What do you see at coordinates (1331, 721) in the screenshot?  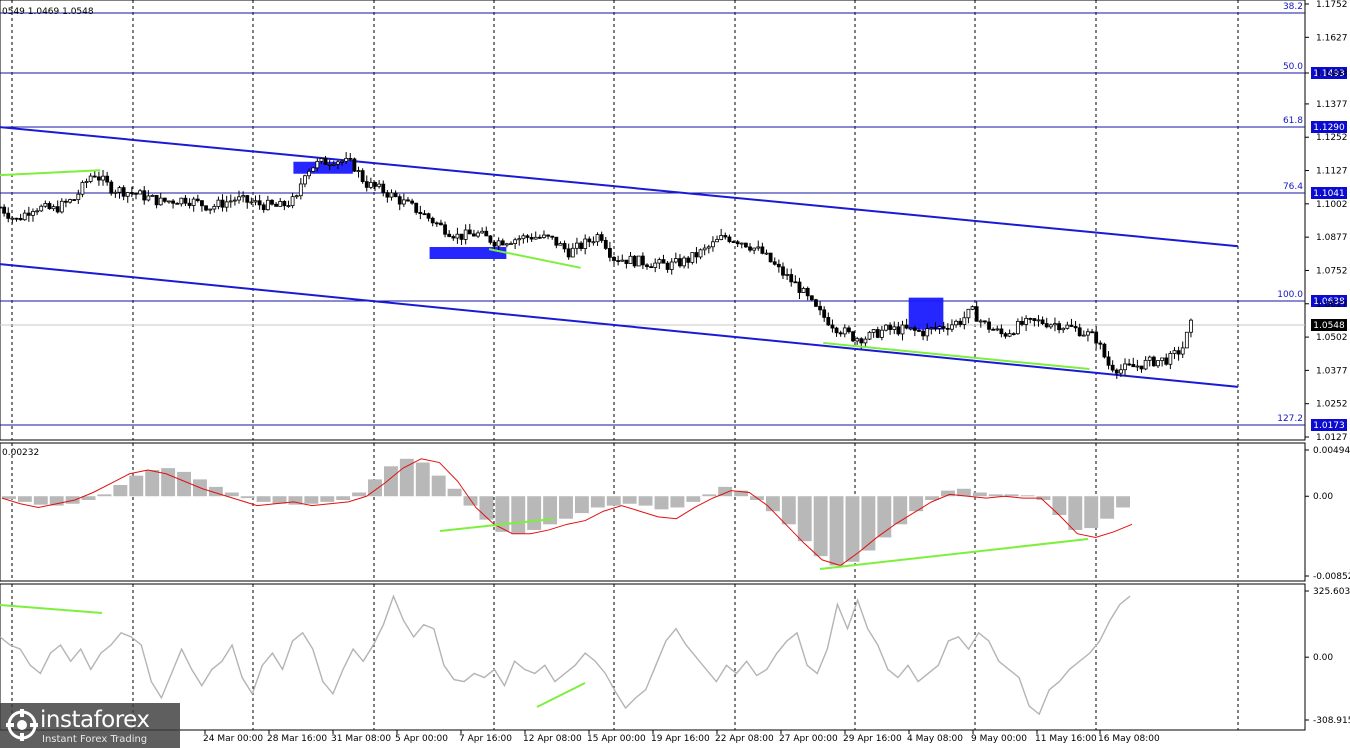 I see `cci-tick-label: -308.915` at bounding box center [1331, 721].